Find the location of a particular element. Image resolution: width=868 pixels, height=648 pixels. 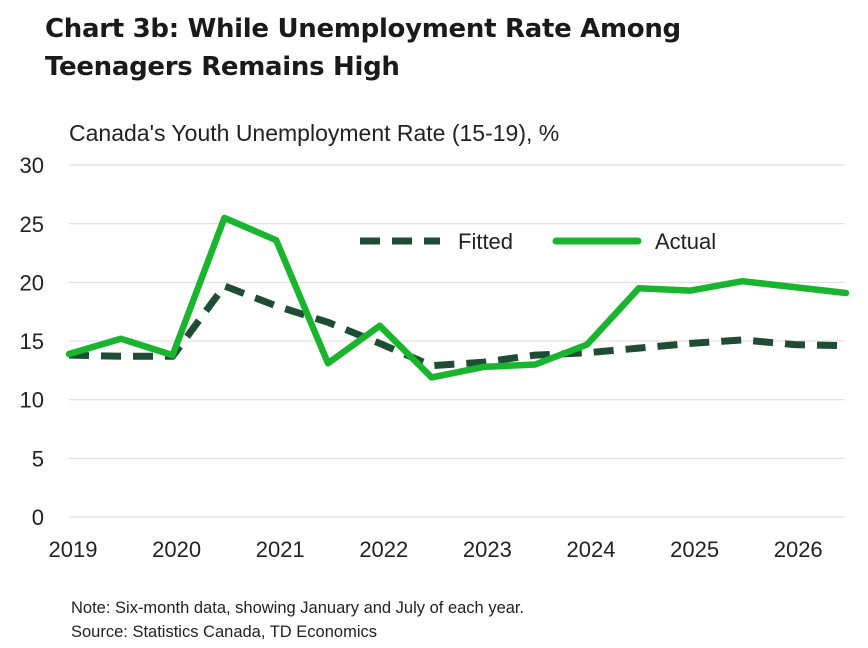

y-tick-label: 30 is located at coordinates (32, 165).